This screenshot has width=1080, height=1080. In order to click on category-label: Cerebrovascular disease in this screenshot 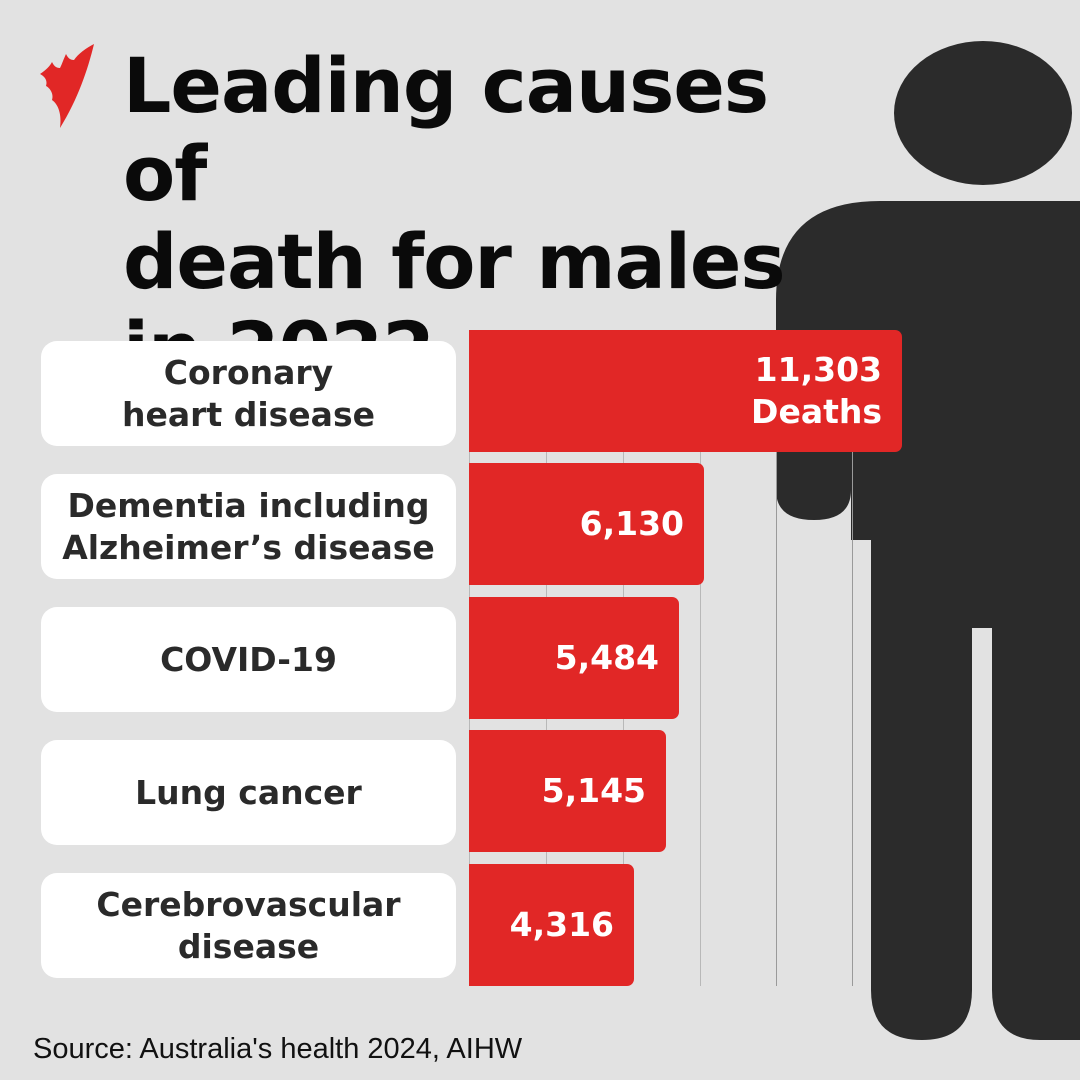, I will do `click(248, 925)`.